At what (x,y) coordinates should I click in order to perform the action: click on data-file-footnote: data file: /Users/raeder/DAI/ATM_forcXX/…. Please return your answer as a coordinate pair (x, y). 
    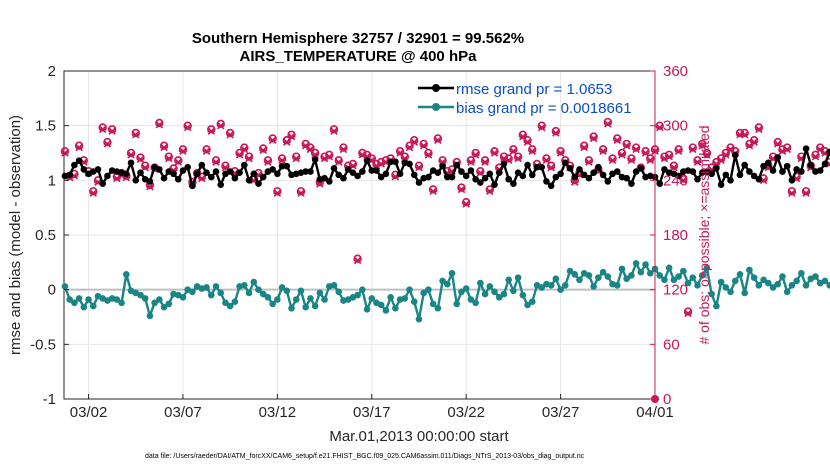
    Looking at the image, I should click on (365, 456).